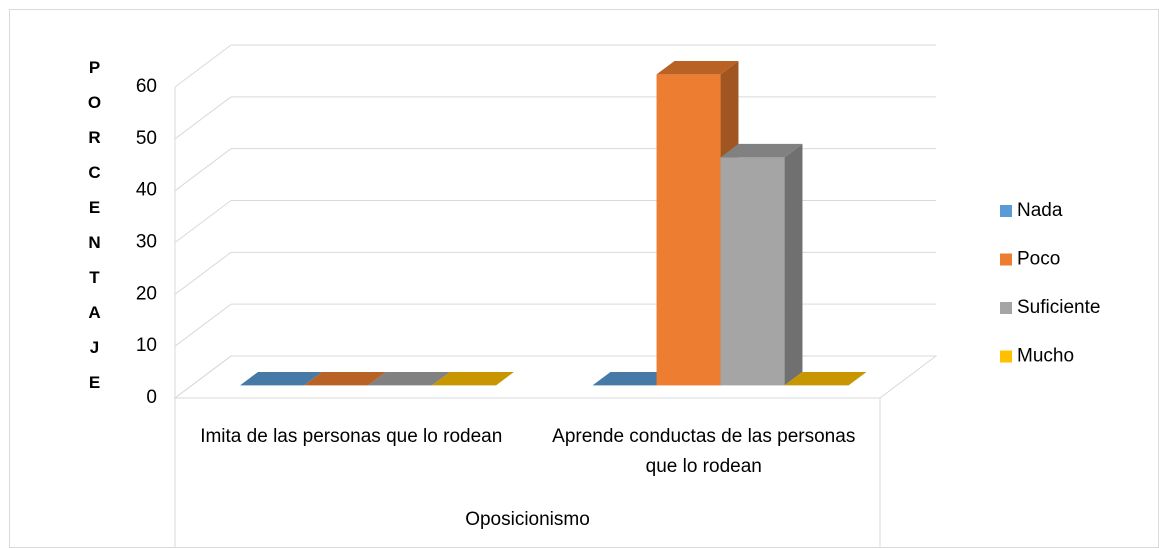 This screenshot has width=1159, height=548. Describe the element at coordinates (1040, 210) in the screenshot. I see `legend-label: Nada` at that location.